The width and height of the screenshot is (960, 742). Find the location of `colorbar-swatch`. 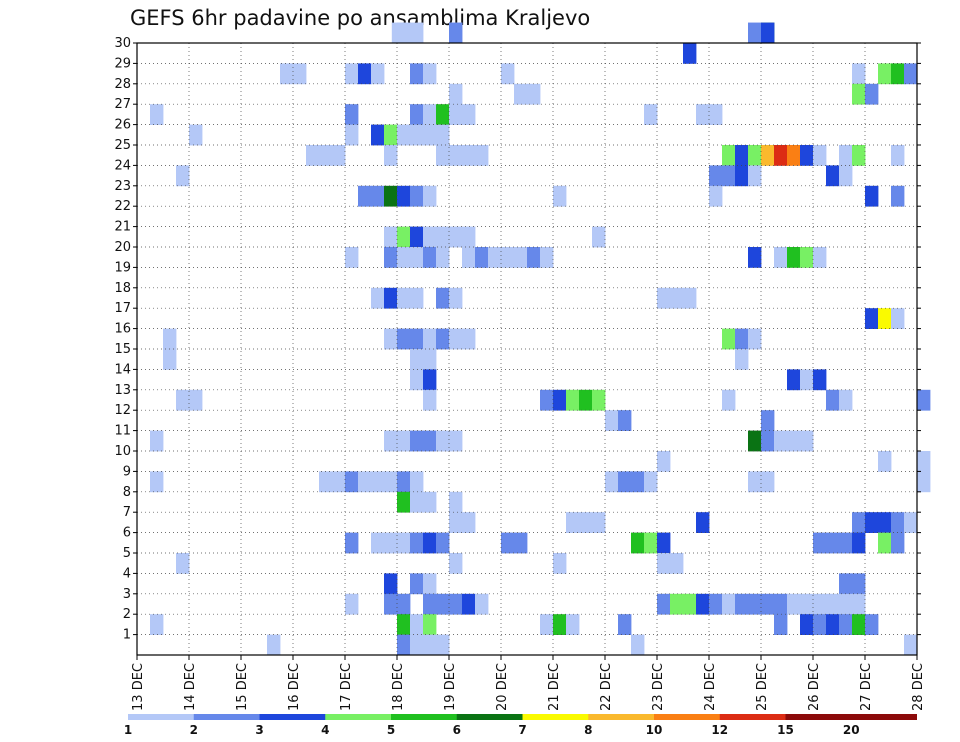

colorbar-swatch is located at coordinates (489, 717).